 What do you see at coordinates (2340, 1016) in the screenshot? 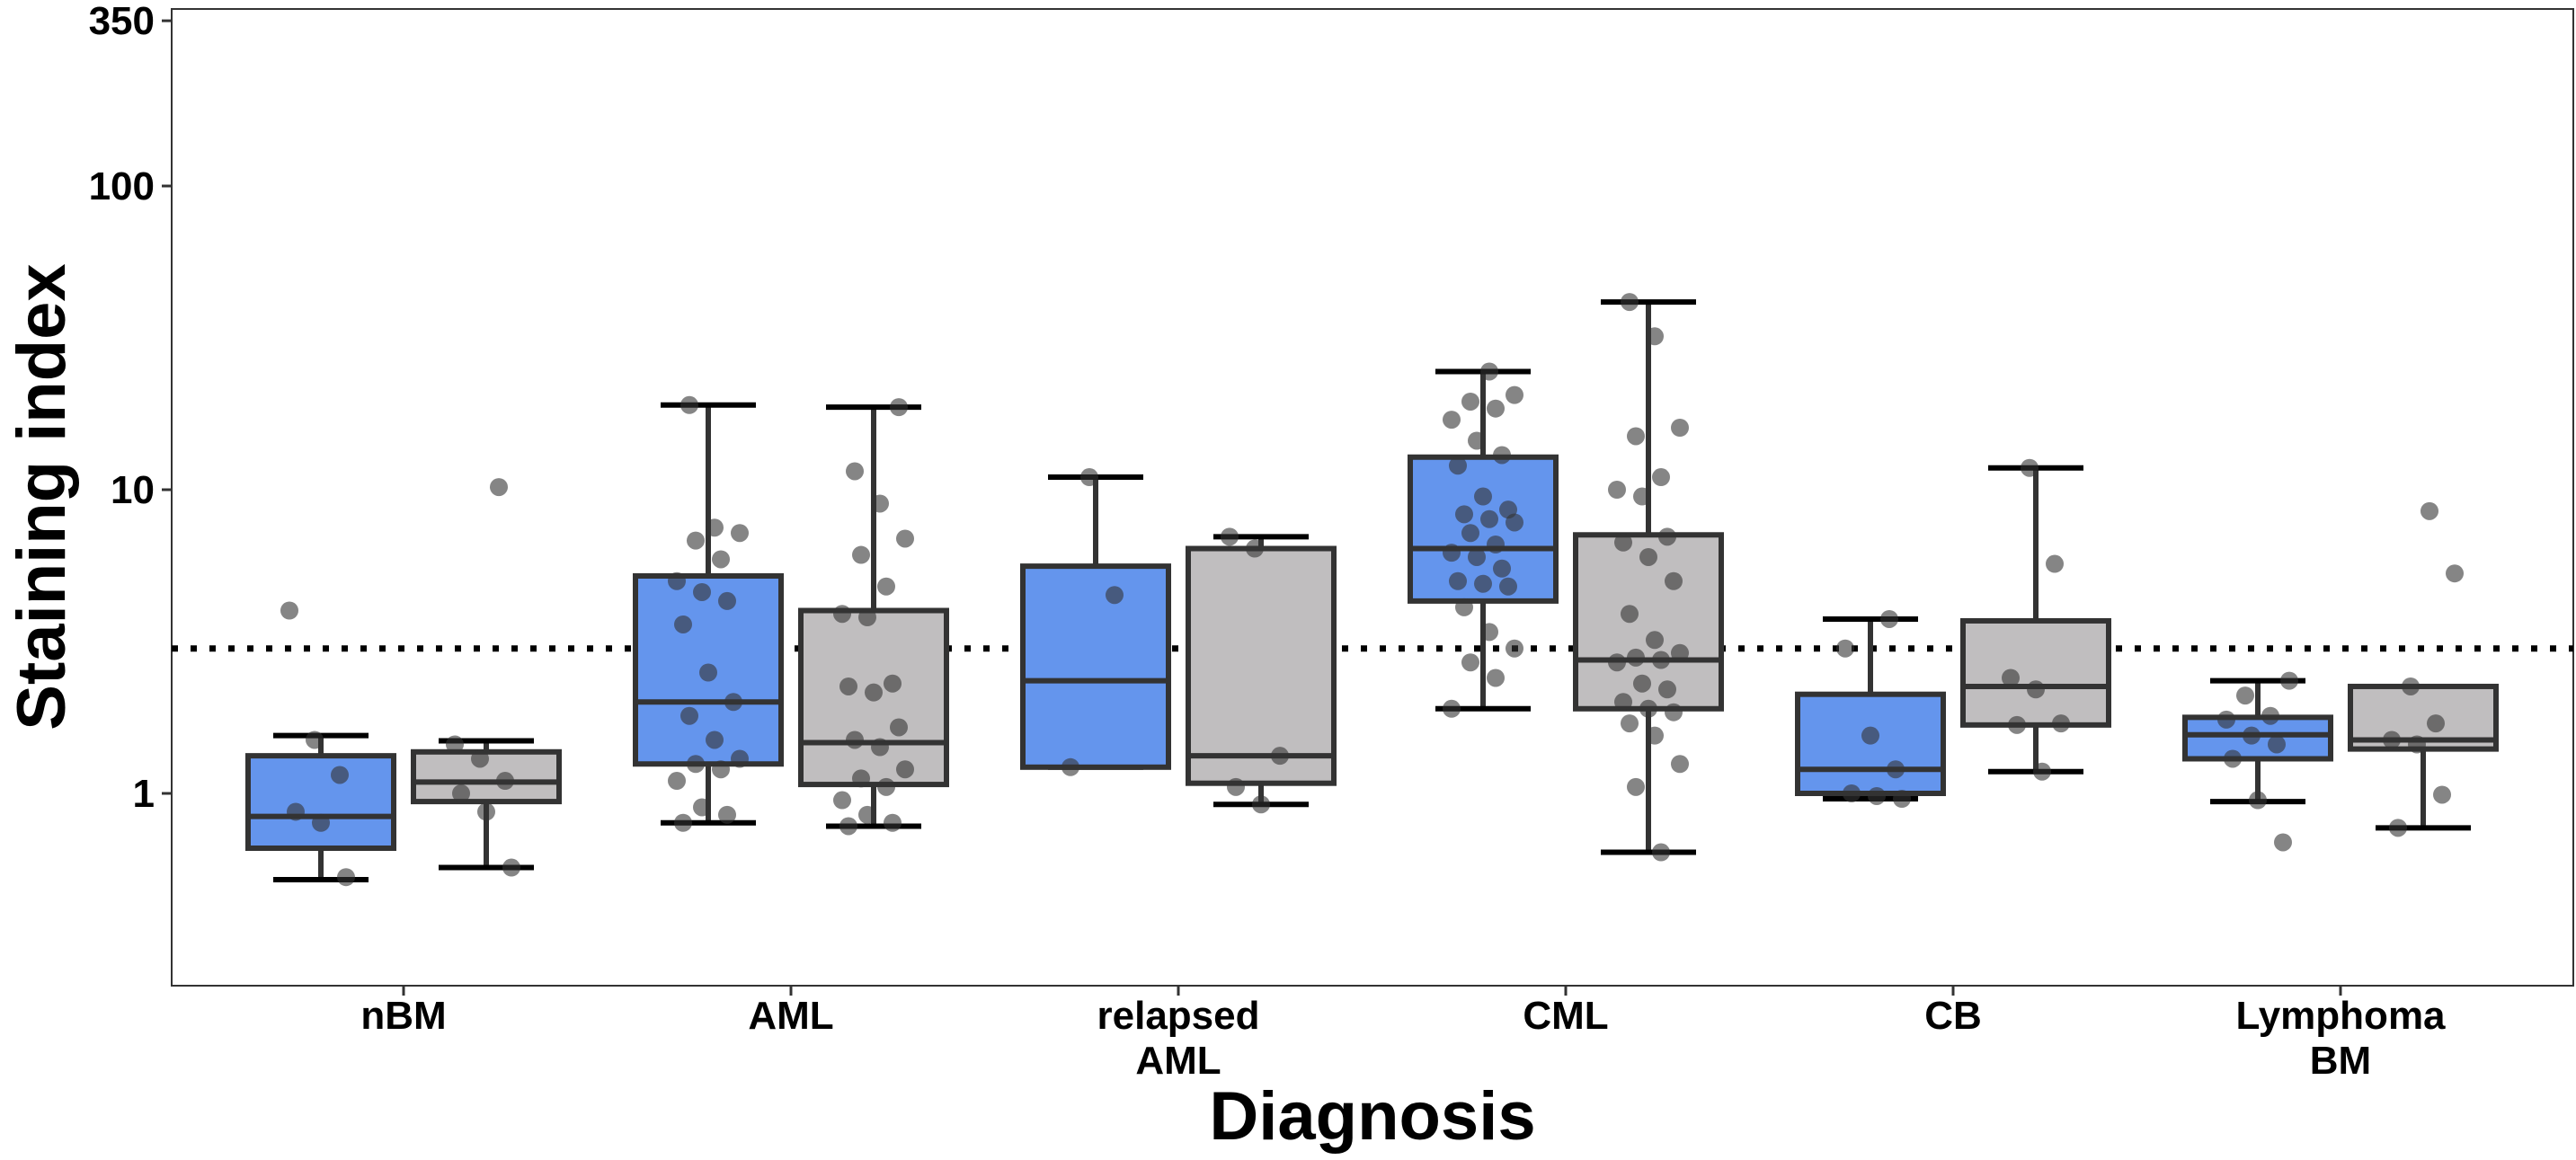
I see `x-tick-label-line: Lymphoma` at bounding box center [2340, 1016].